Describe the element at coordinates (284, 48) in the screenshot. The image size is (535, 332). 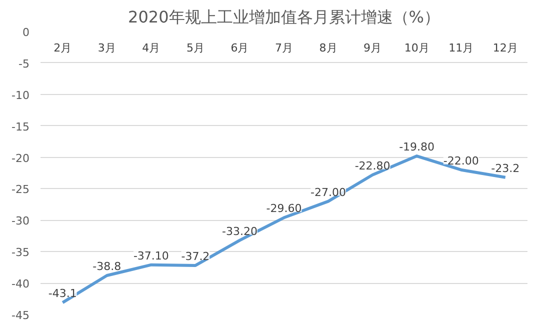
I see `x-tick-label: 7月` at that location.